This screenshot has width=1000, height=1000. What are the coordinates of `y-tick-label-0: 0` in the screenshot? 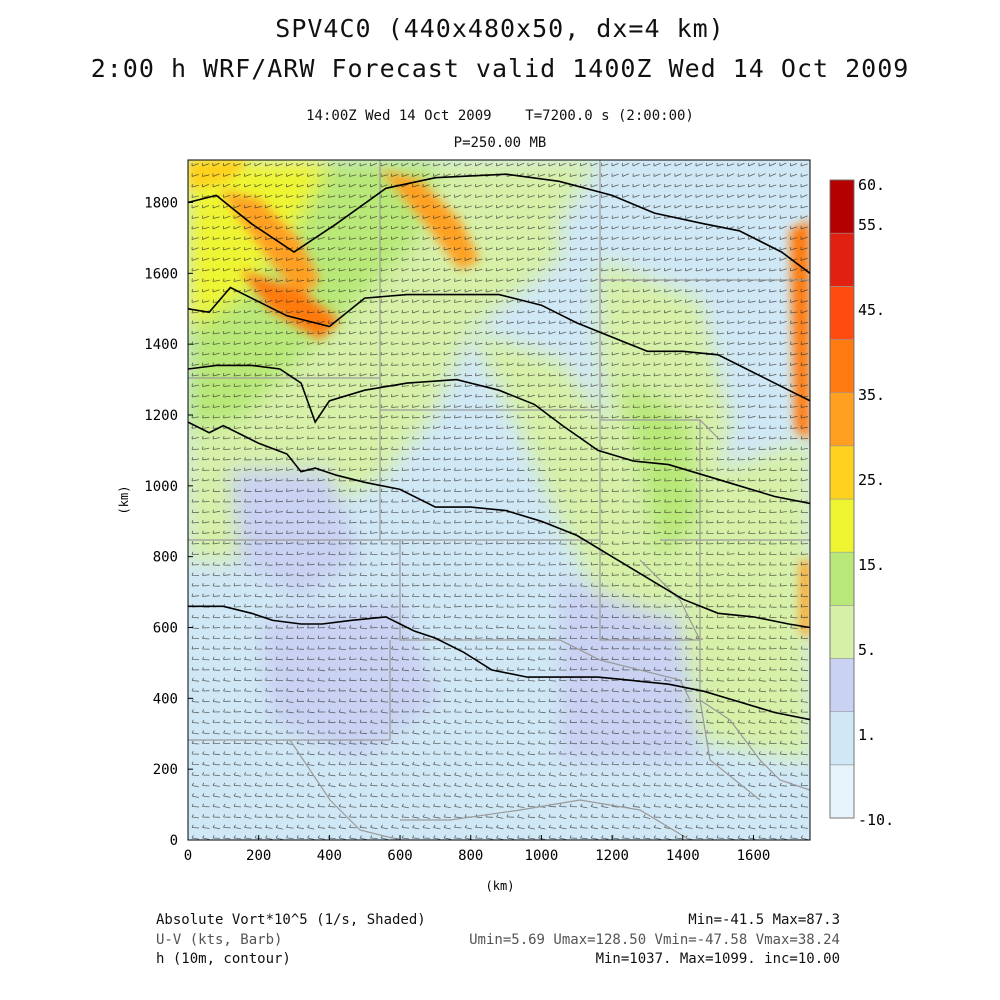 It's located at (174, 841).